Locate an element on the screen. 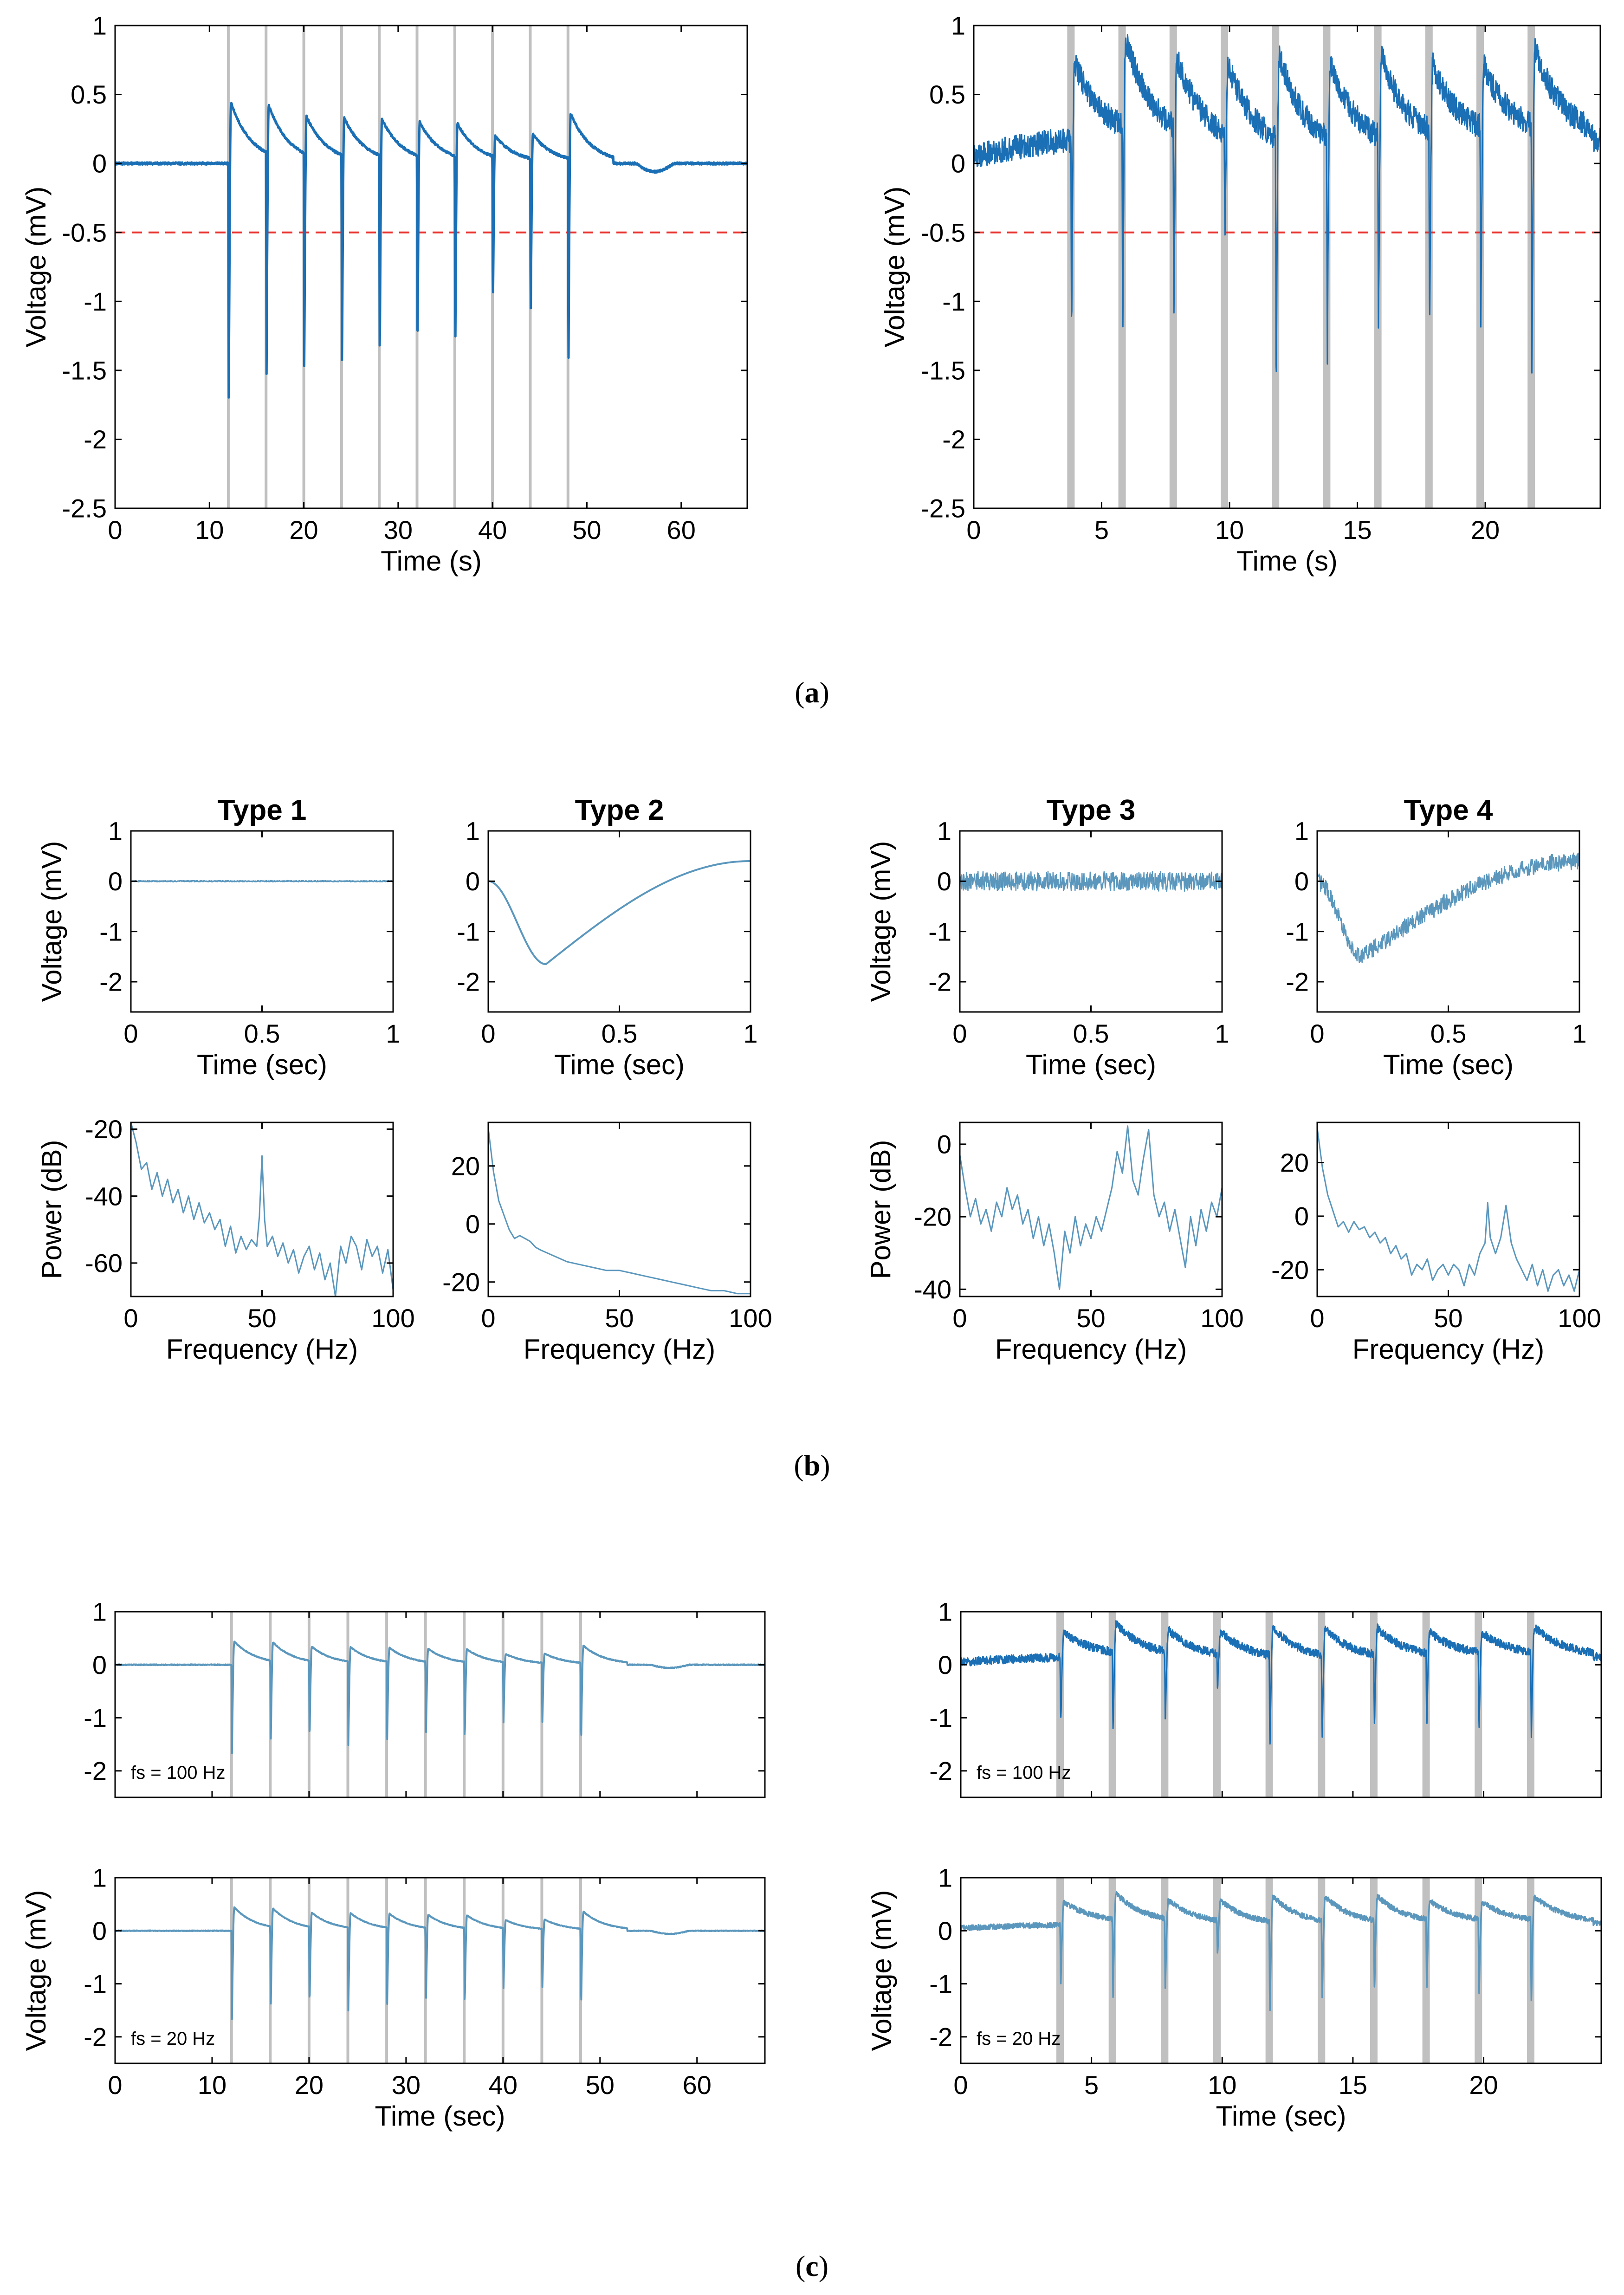 This screenshot has height=2295, width=1624. y-tick-label: -1.5 is located at coordinates (84, 370).